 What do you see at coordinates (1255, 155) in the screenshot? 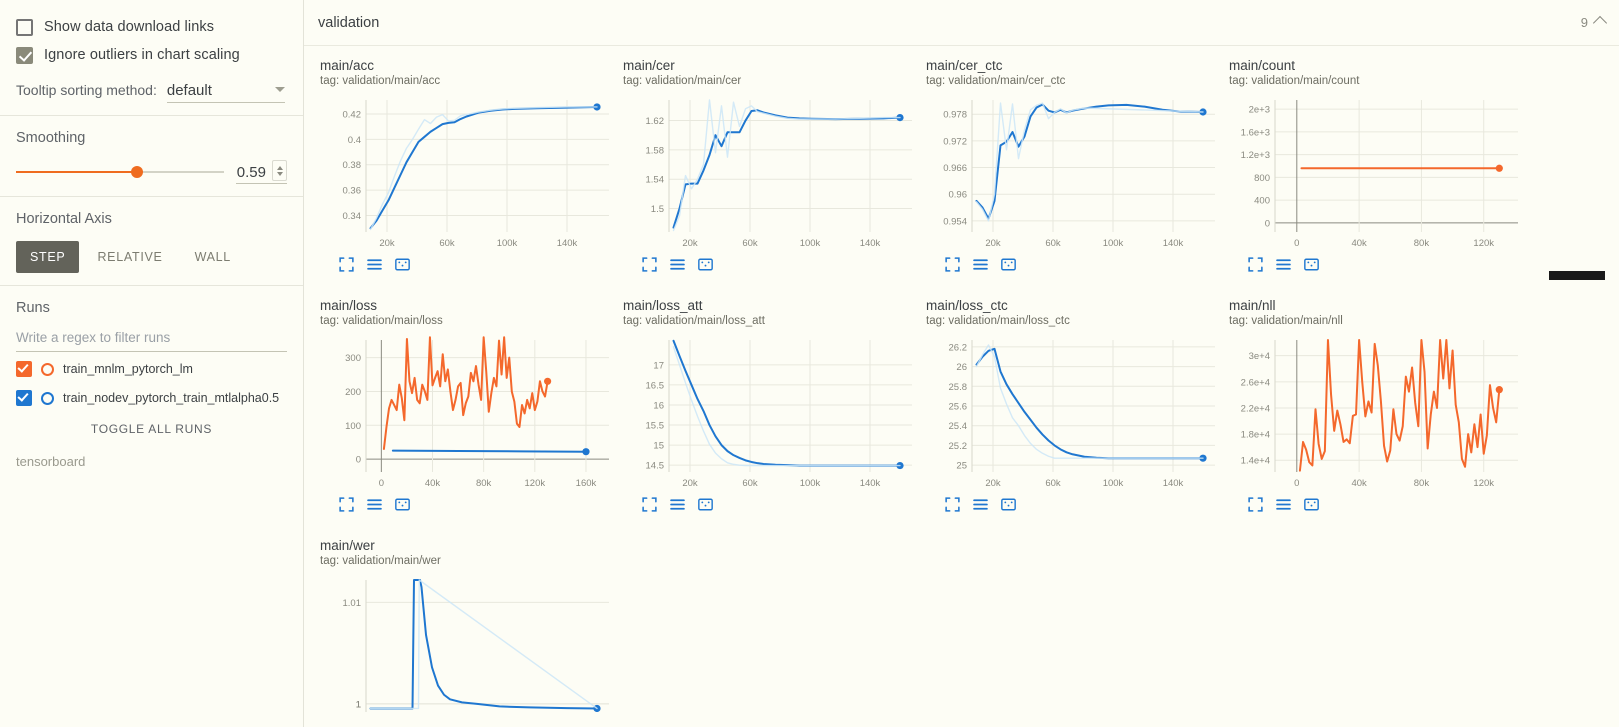
I see `y-axis-tick-label: 1.2e+3` at bounding box center [1255, 155].